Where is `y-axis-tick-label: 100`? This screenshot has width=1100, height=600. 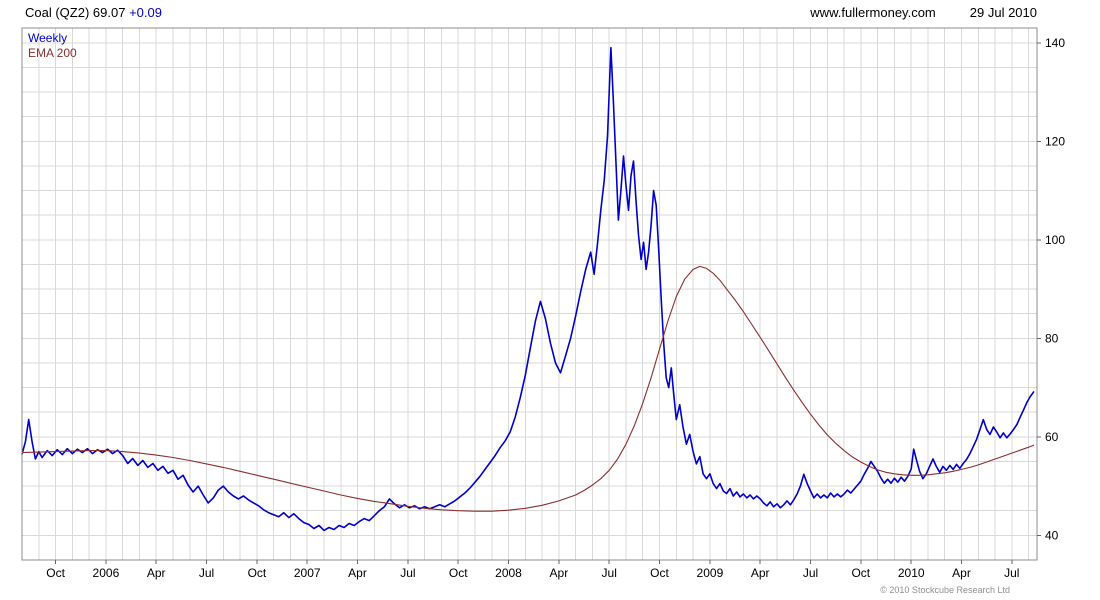 y-axis-tick-label: 100 is located at coordinates (1055, 240).